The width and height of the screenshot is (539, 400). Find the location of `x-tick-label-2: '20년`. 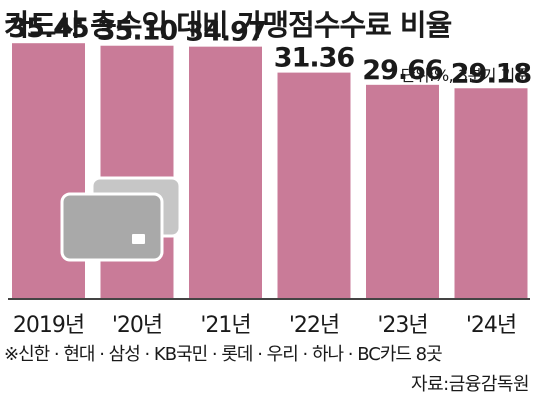

x-tick-label-2: '20년 is located at coordinates (137, 325).